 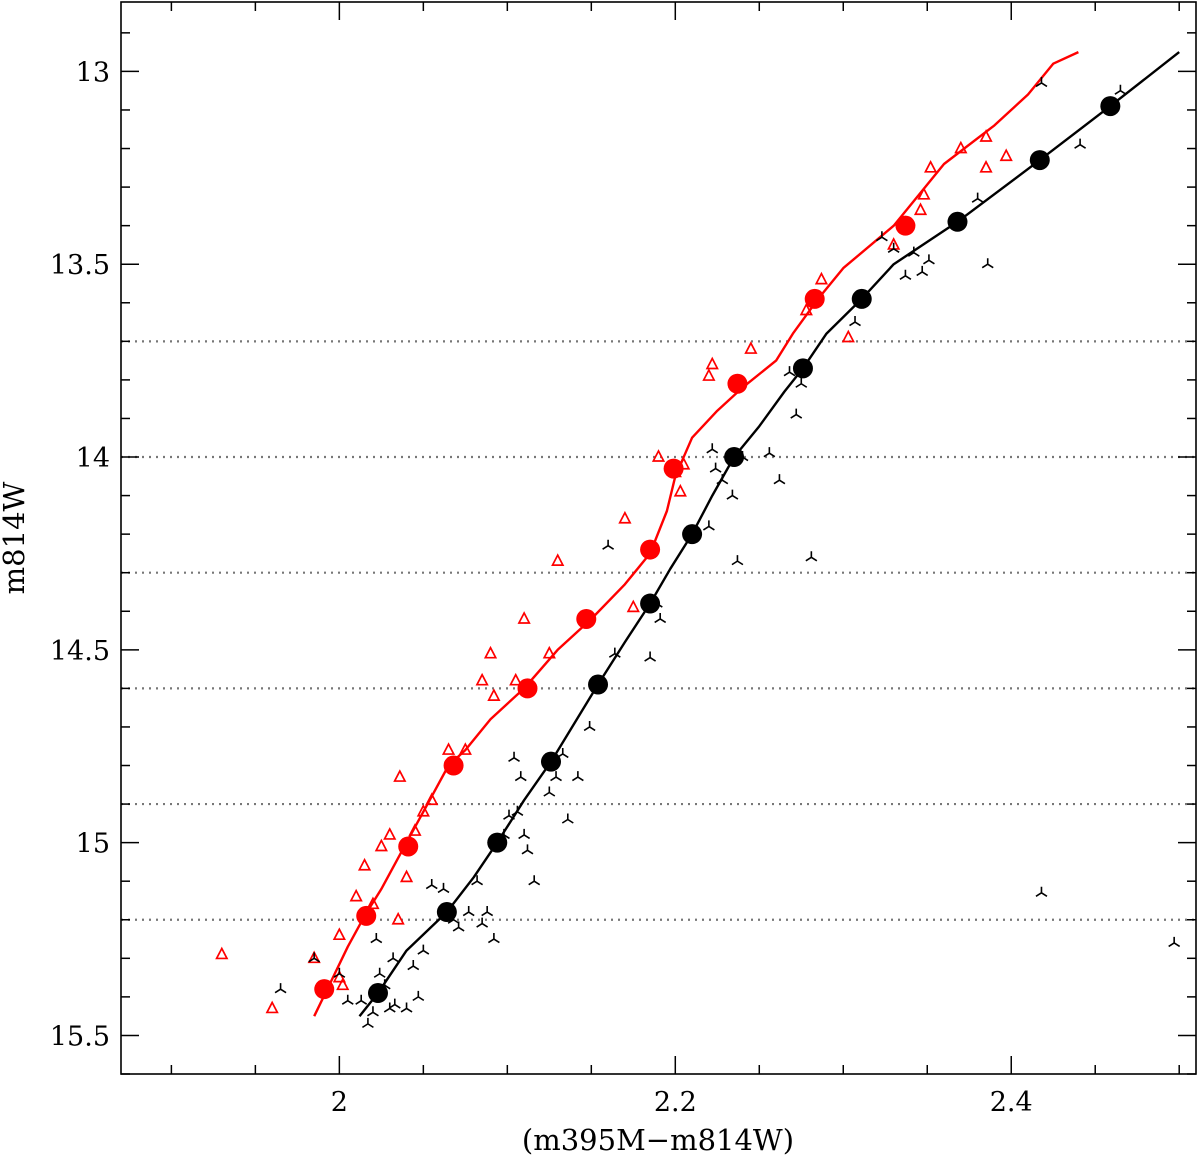 What do you see at coordinates (1011, 1102) in the screenshot?
I see `x-tick-label: 2.4` at bounding box center [1011, 1102].